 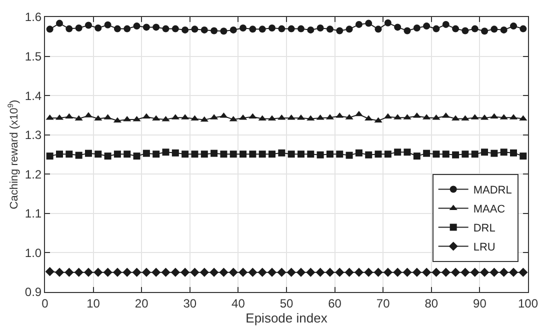 I want to click on legend-label: MADRL, so click(x=492, y=190).